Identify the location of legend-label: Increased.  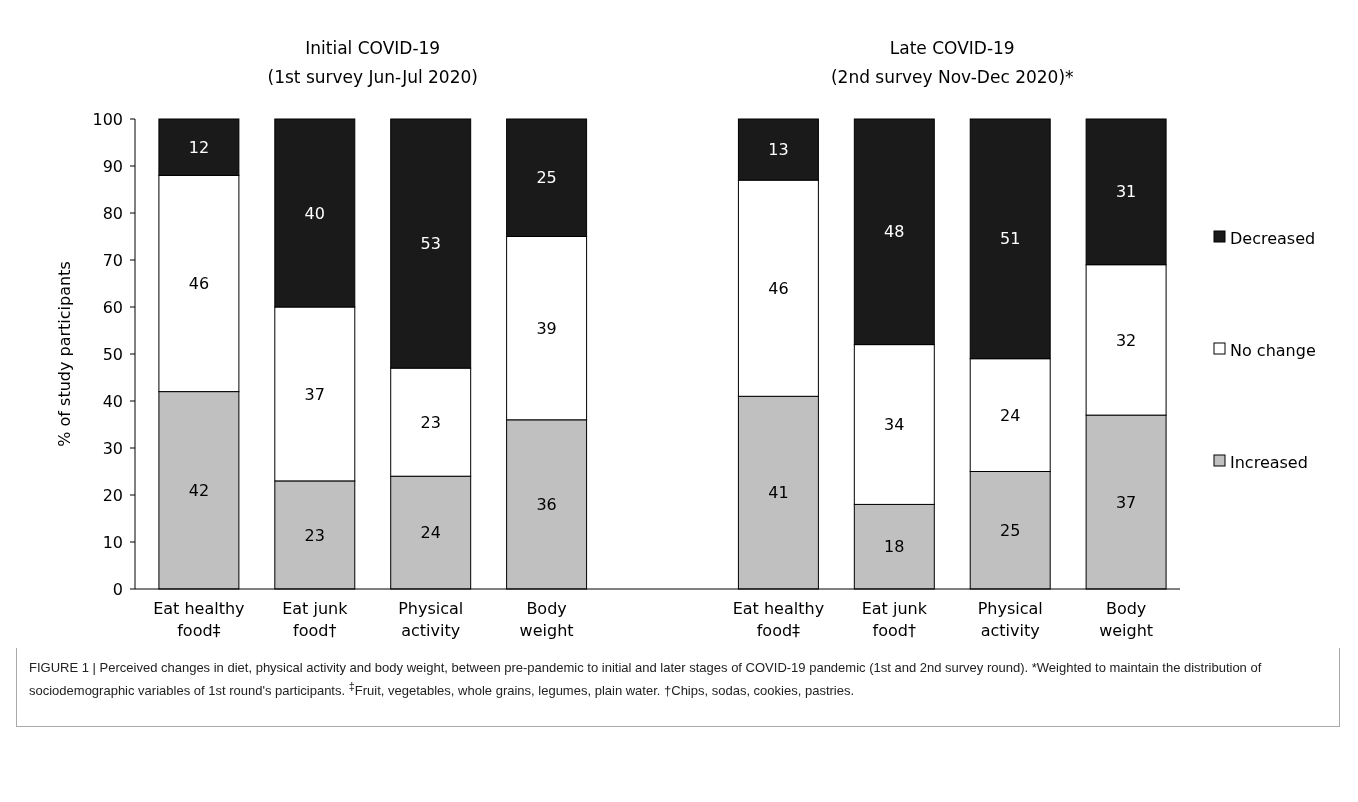
(1269, 462).